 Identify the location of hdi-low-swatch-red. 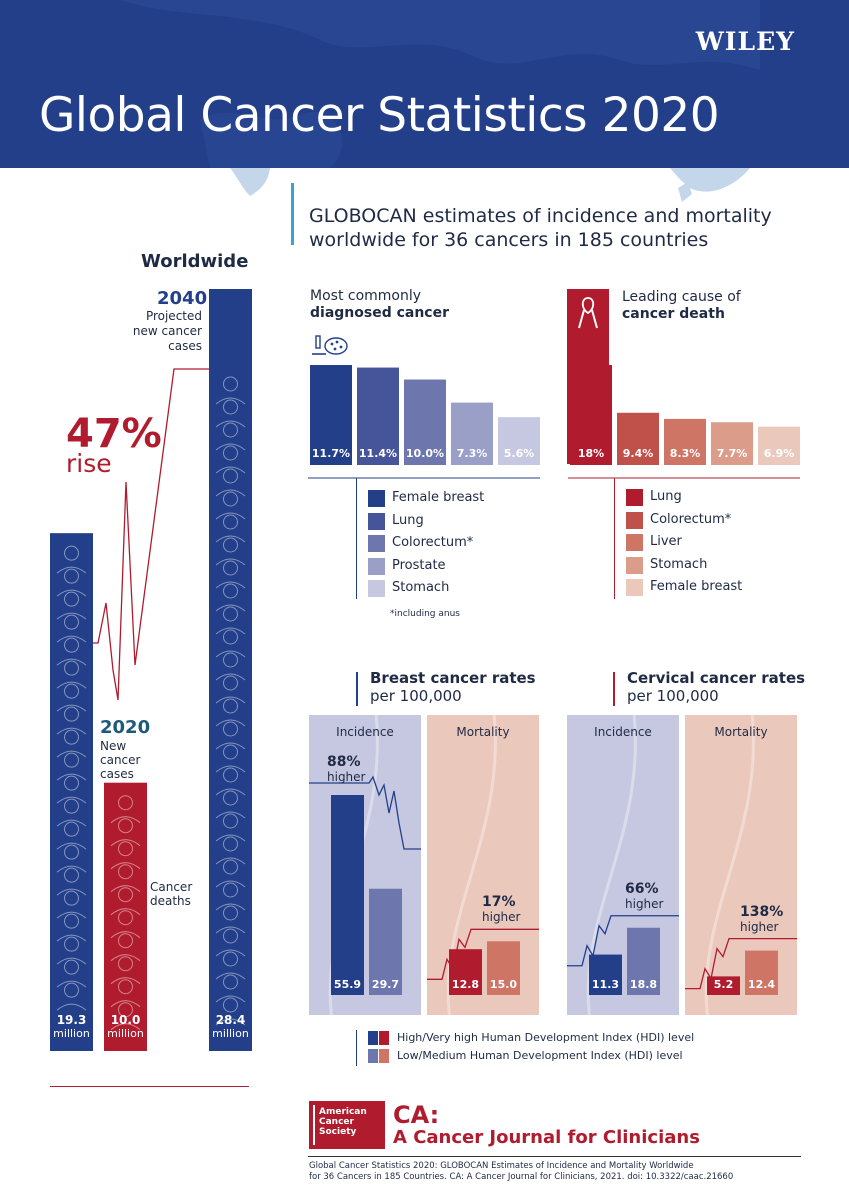
(384, 1056).